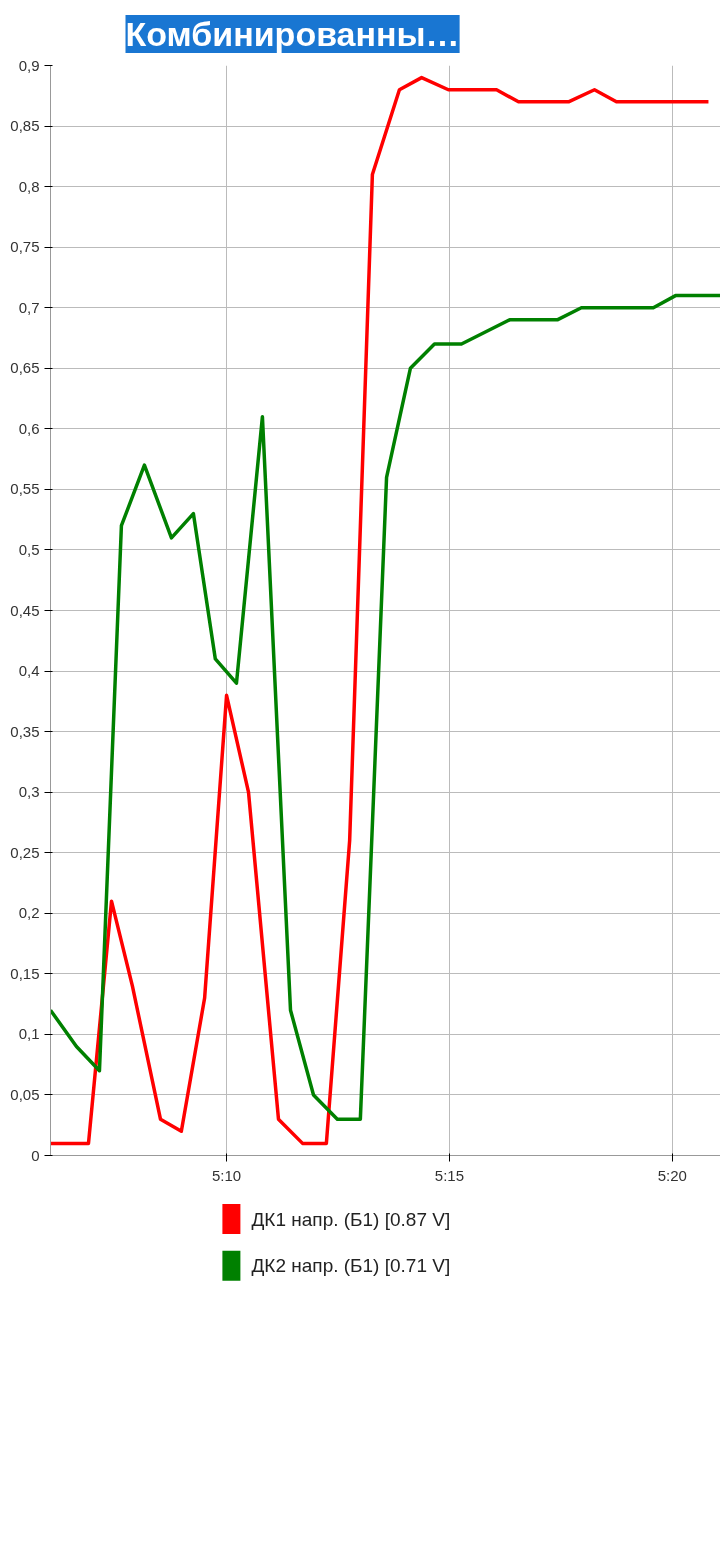 The height and width of the screenshot is (1560, 720). Describe the element at coordinates (29, 65) in the screenshot. I see `y-tick-label: 0,9` at that location.